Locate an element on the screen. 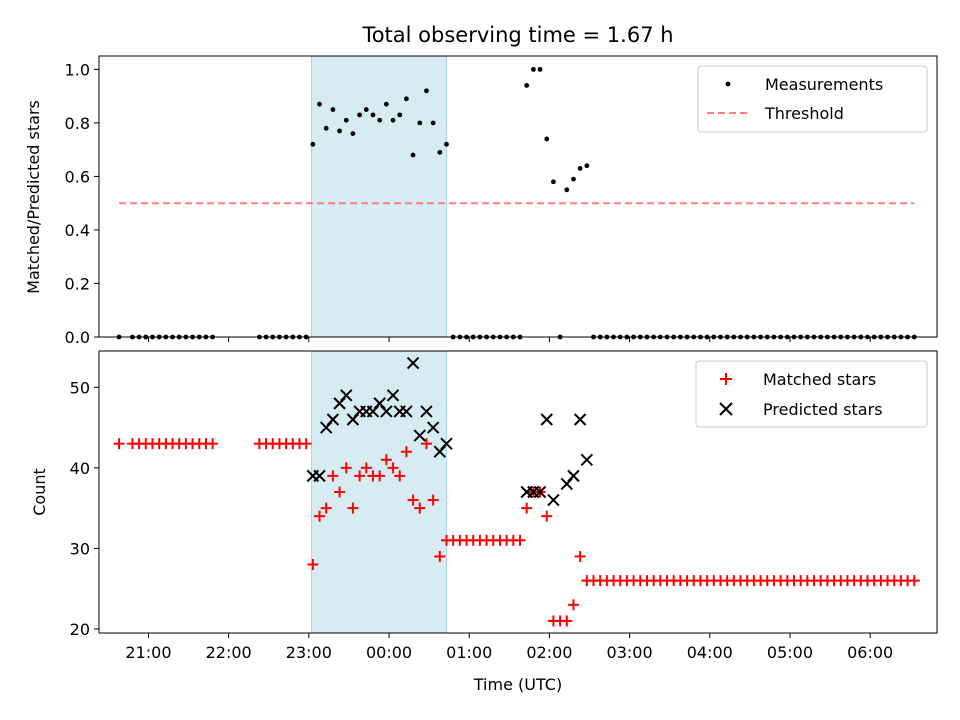  y-tick-label: 50 is located at coordinates (80, 387).